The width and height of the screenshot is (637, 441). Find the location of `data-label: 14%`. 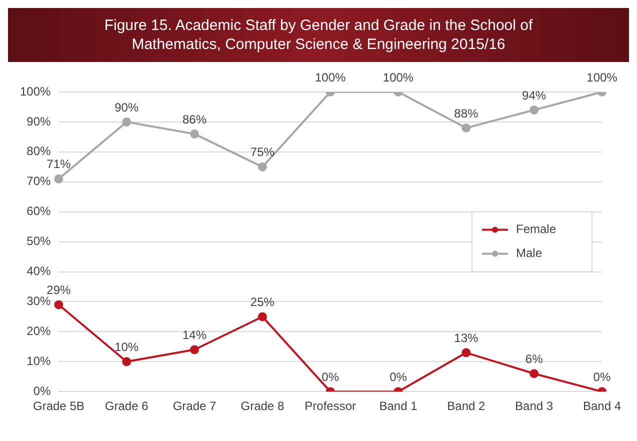

data-label: 14% is located at coordinates (194, 335).